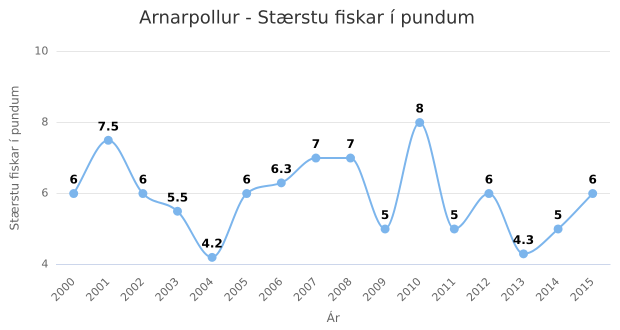 This screenshot has height=330, width=620. What do you see at coordinates (177, 197) in the screenshot?
I see `data-label: 5.5` at bounding box center [177, 197].